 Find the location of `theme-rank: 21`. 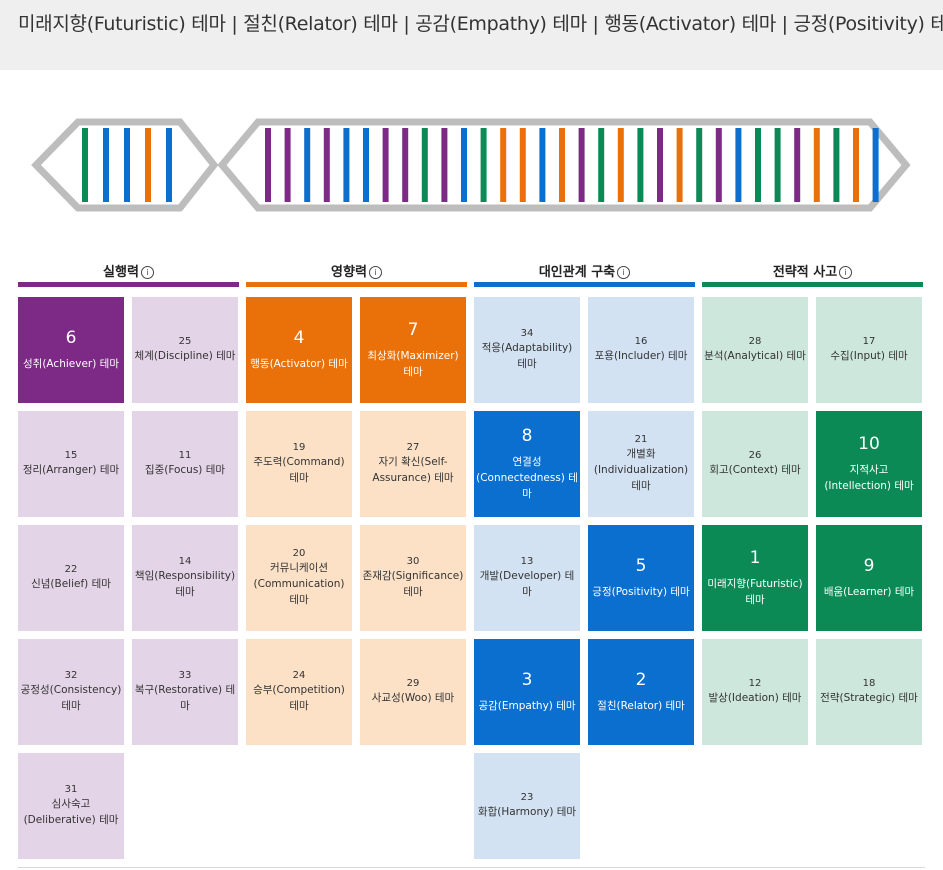

theme-rank: 21 is located at coordinates (641, 439).